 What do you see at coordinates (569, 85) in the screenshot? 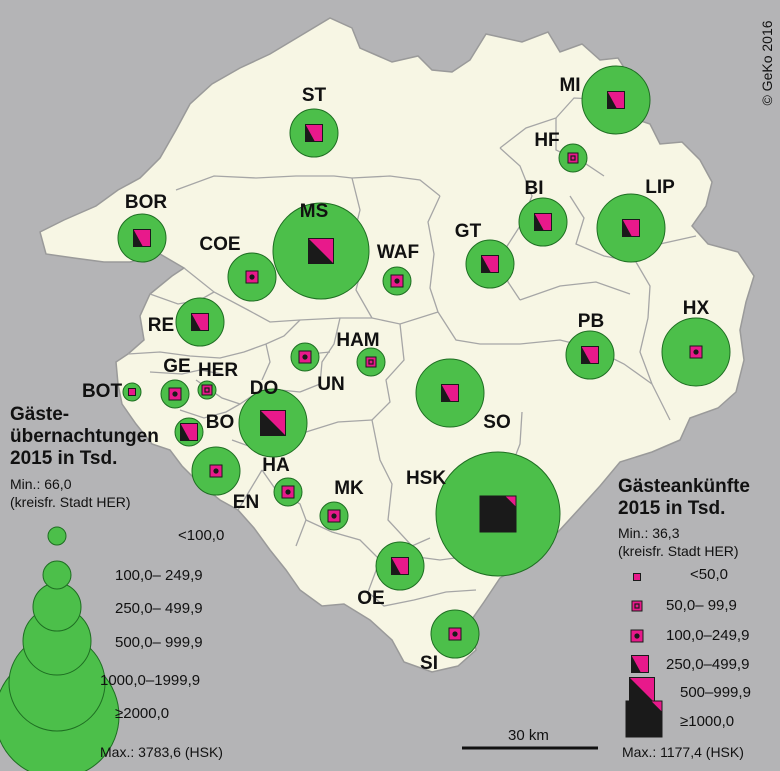
I see `district-label-mi: MI` at bounding box center [569, 85].